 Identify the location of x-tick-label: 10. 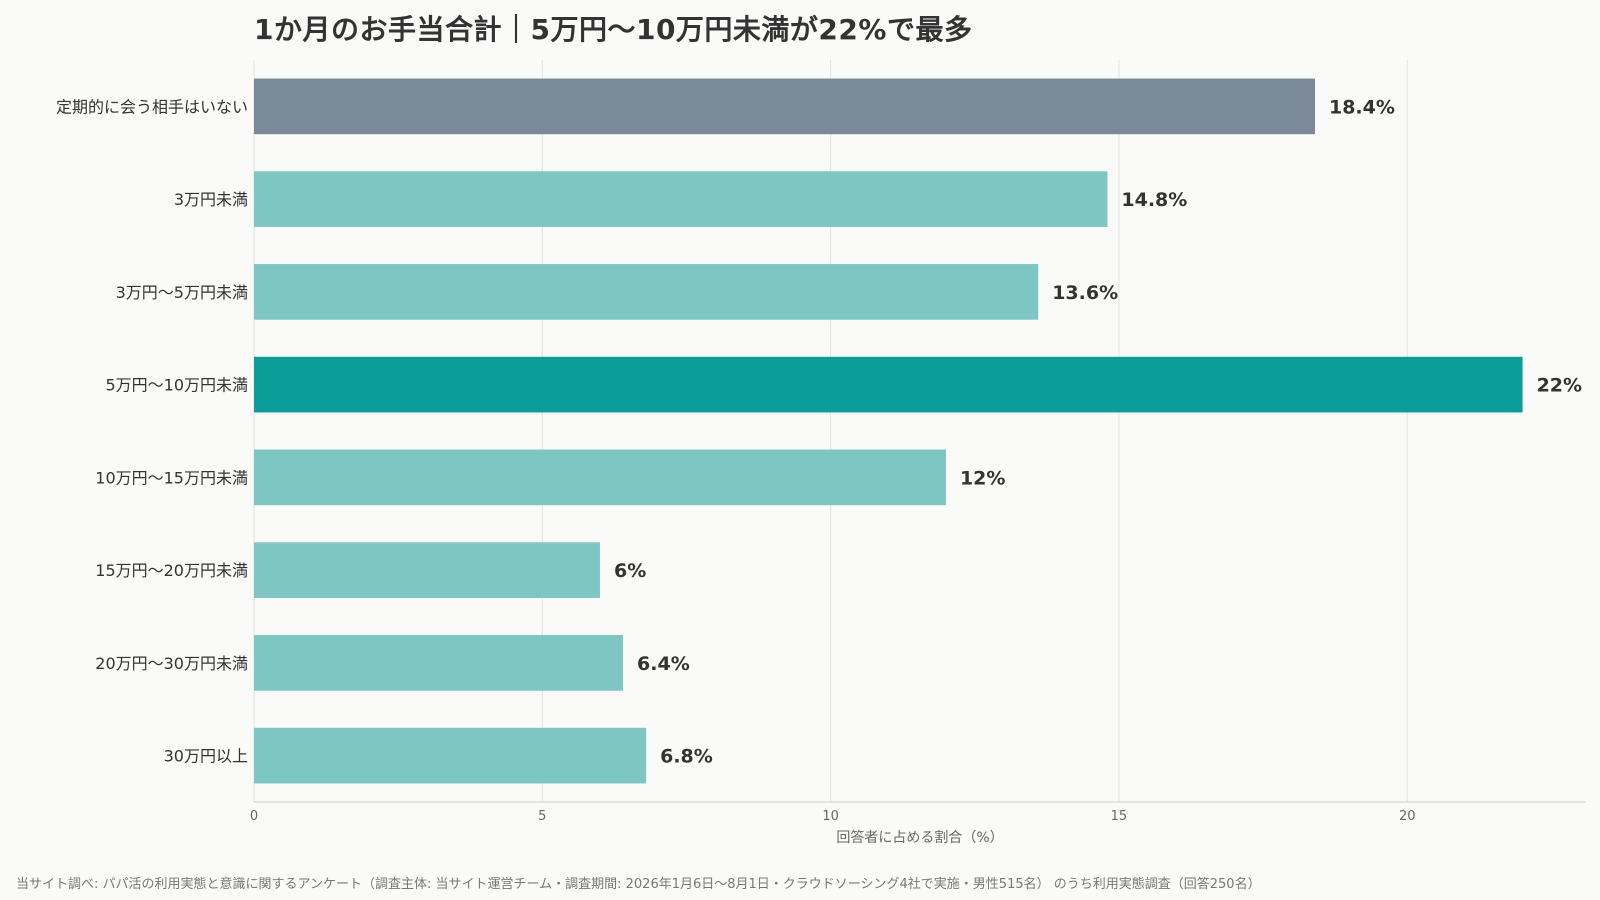
(830, 816).